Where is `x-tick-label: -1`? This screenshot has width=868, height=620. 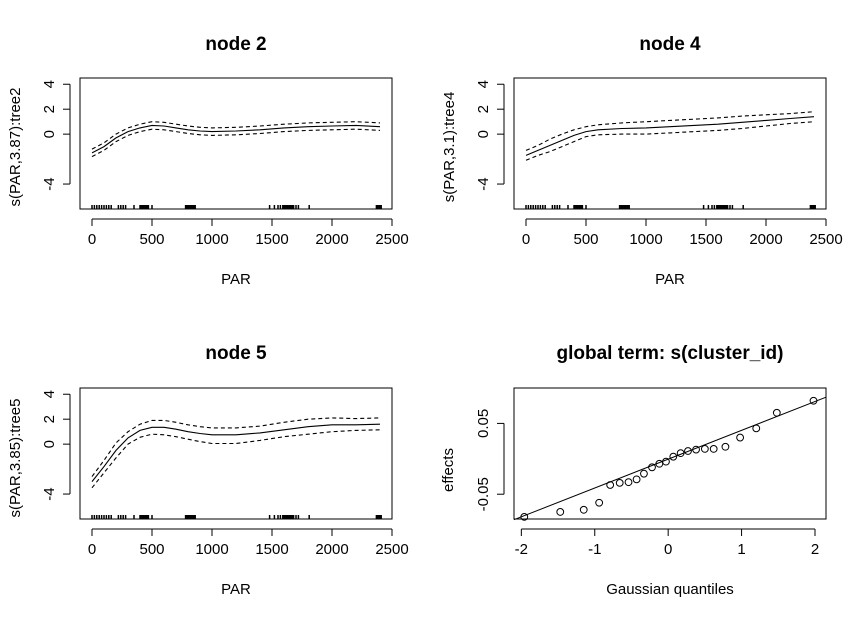
x-tick-label: -1 is located at coordinates (594, 549).